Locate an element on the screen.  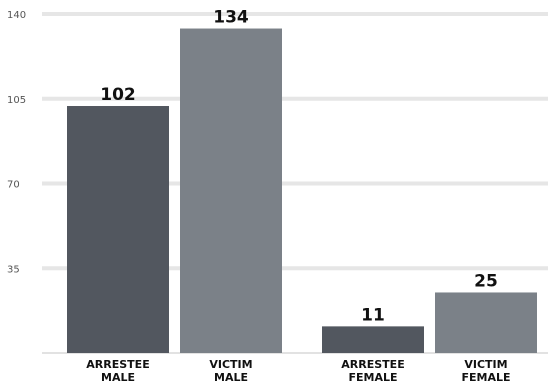
x-category-label: VICTIM MALE is located at coordinates (230, 371).